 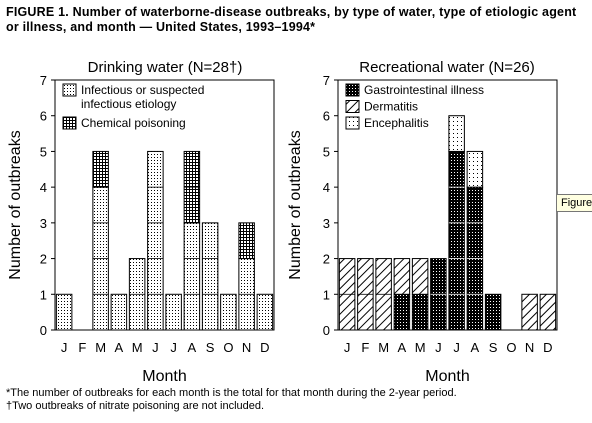 What do you see at coordinates (133, 123) in the screenshot?
I see `legend-label: Chemical poisoning` at bounding box center [133, 123].